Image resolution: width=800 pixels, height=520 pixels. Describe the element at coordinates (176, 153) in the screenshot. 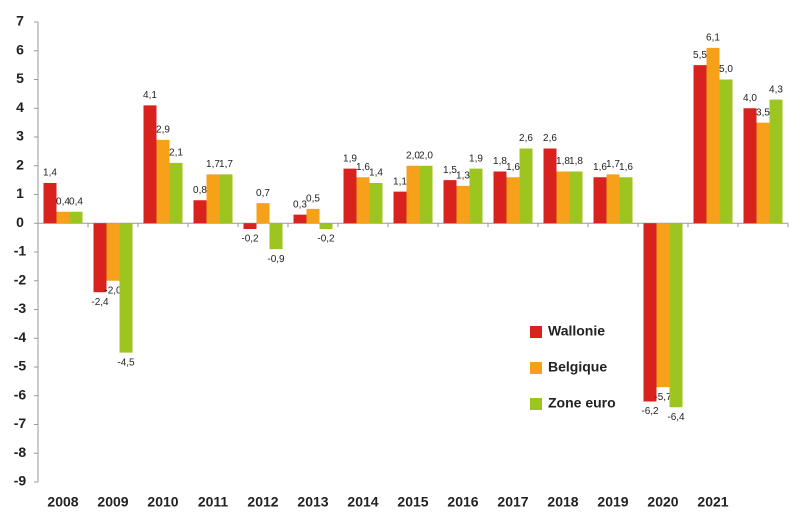

I see `value-label: 2,1` at that location.